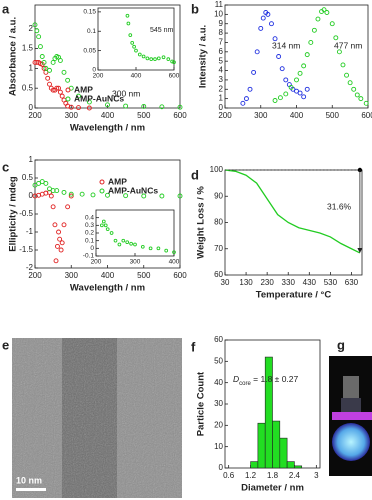  Describe the element at coordinates (218, 403) in the screenshot. I see `y-tick-label: 30` at that location.